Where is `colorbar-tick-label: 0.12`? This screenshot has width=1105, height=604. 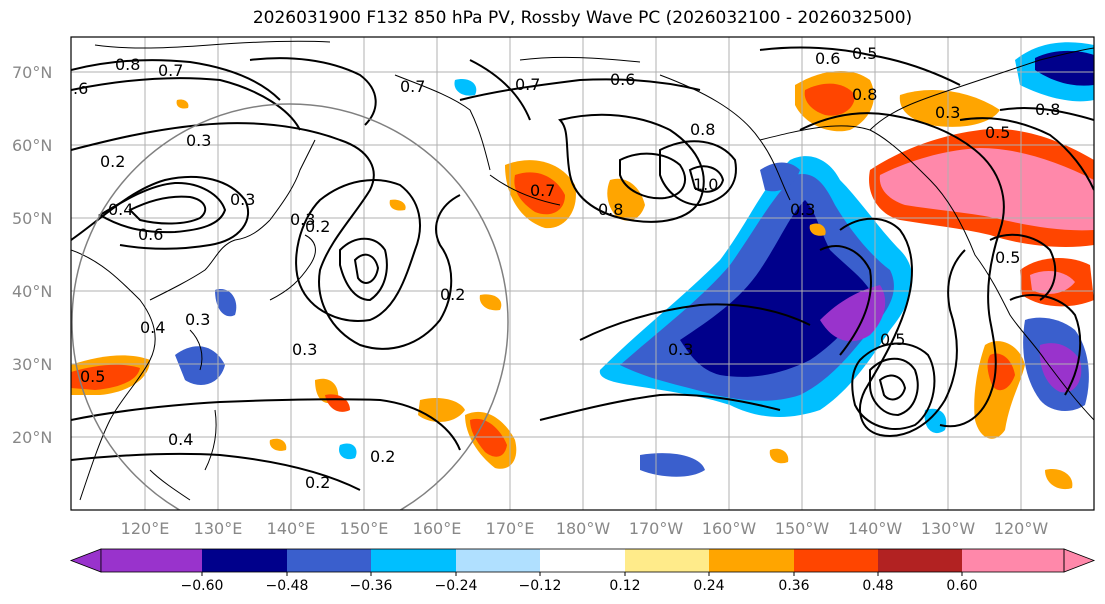 colorbar-tick-label: 0.12 is located at coordinates (624, 586).